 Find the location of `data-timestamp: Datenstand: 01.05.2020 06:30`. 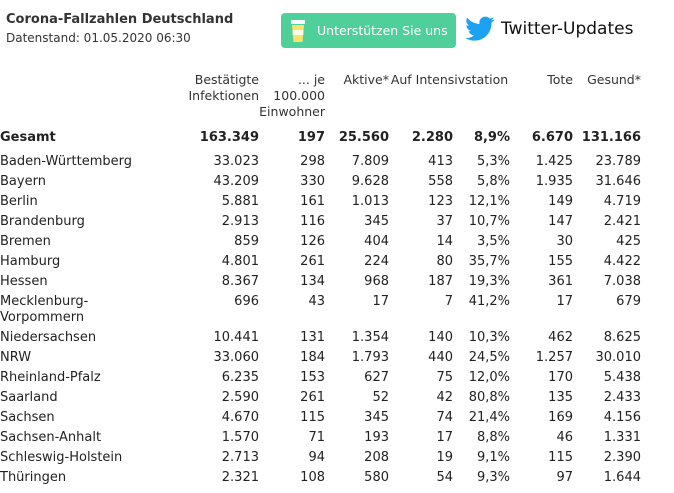

data-timestamp: Datenstand: 01.05.2020 06:30 is located at coordinates (98, 38).